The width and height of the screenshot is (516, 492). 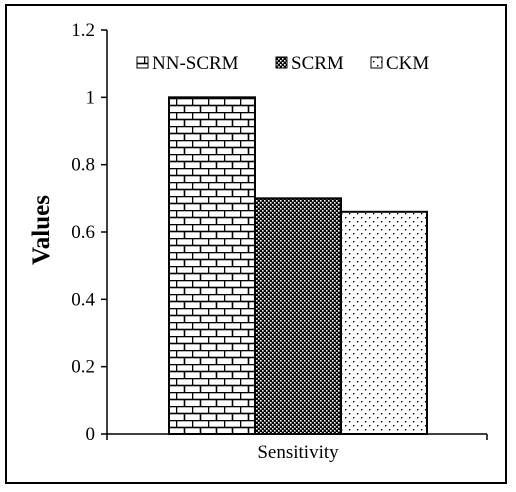 What do you see at coordinates (317, 63) in the screenshot?
I see `legend-label-scrm: SCRM` at bounding box center [317, 63].